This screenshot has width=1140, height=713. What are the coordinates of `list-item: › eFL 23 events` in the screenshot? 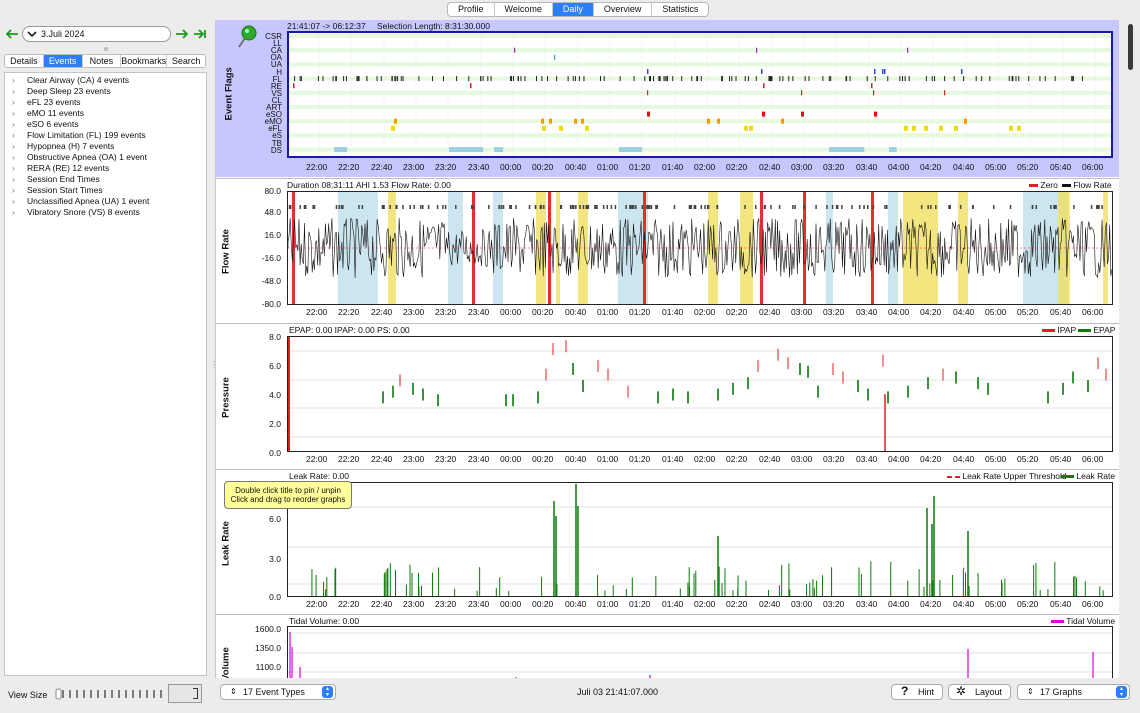 It's located at (46, 102).